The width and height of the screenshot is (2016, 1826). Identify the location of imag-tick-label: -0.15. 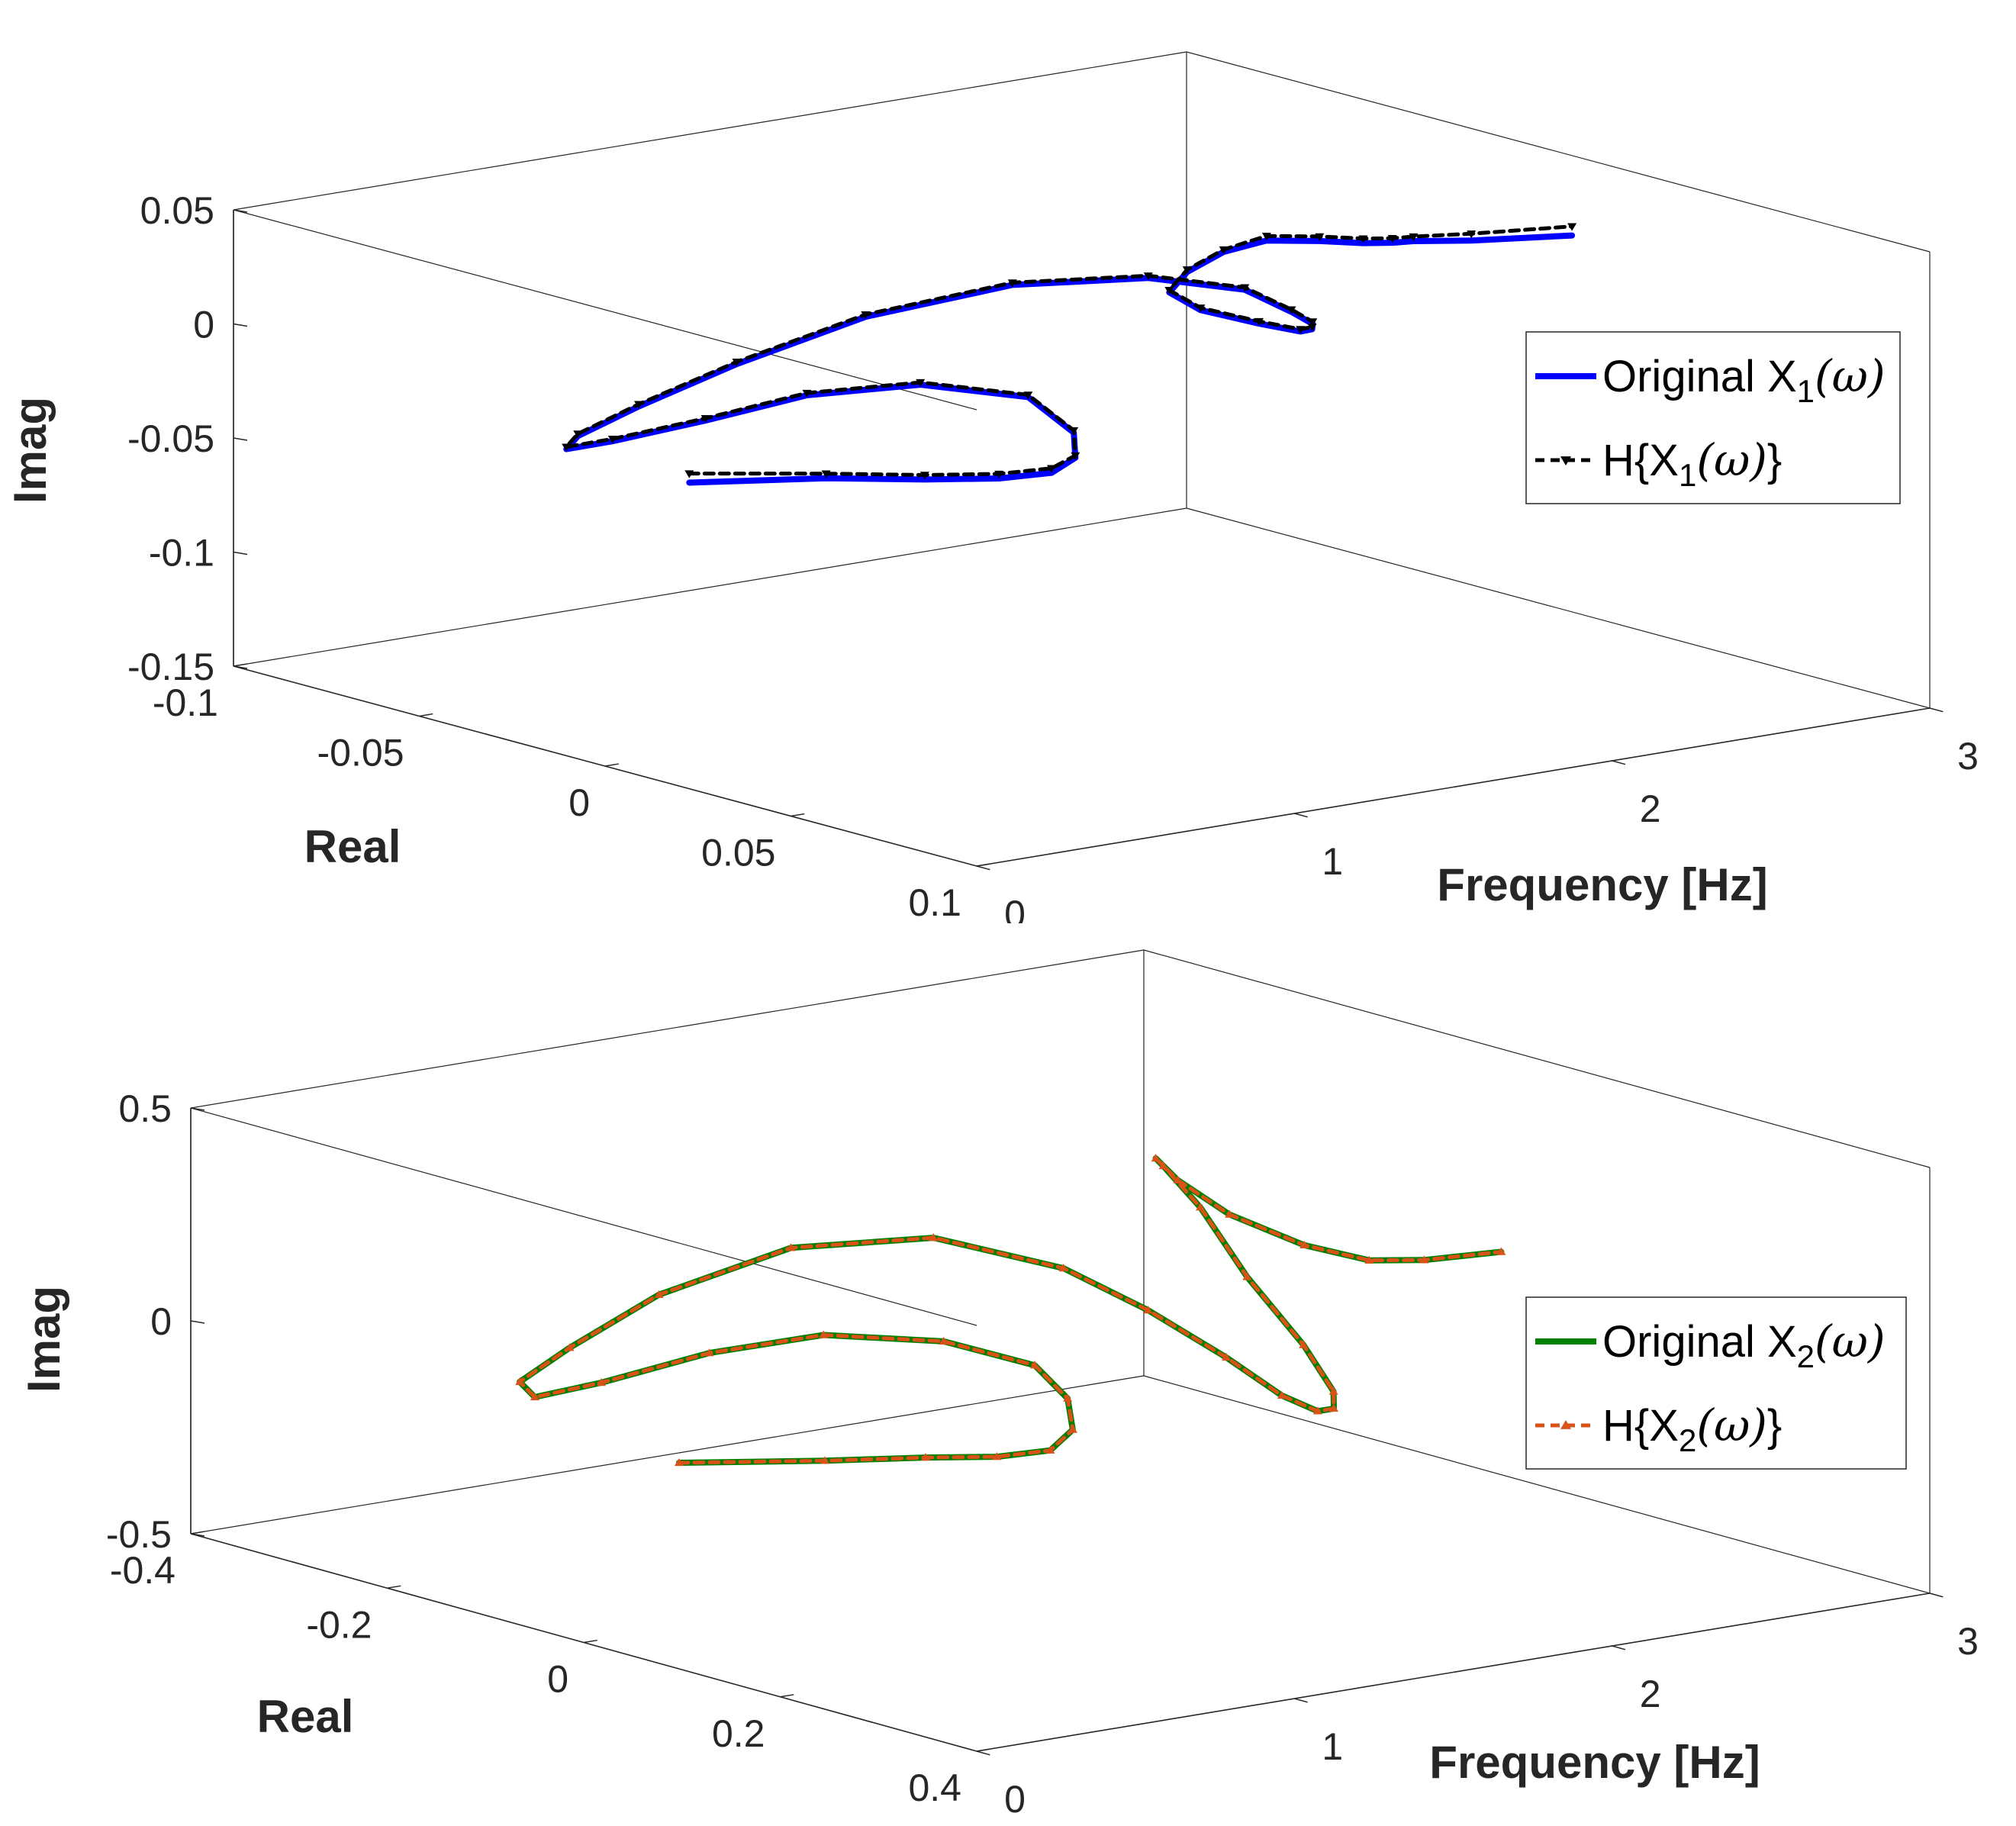
(170, 667).